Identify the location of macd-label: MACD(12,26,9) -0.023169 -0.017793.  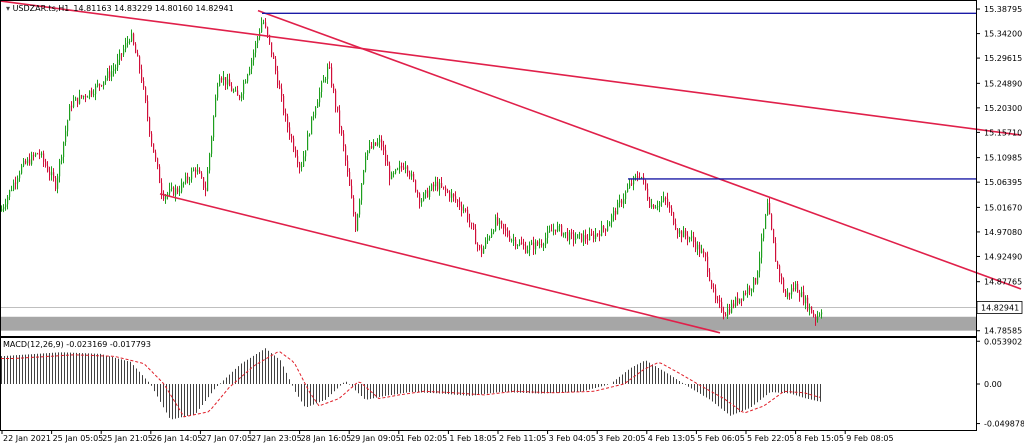
(77, 344).